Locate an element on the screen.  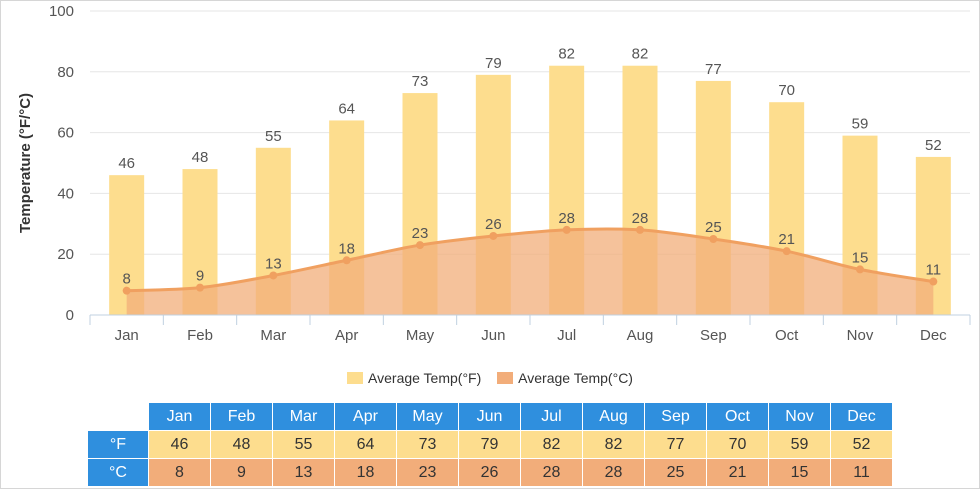
y-tick-label: 80 is located at coordinates (65, 72).